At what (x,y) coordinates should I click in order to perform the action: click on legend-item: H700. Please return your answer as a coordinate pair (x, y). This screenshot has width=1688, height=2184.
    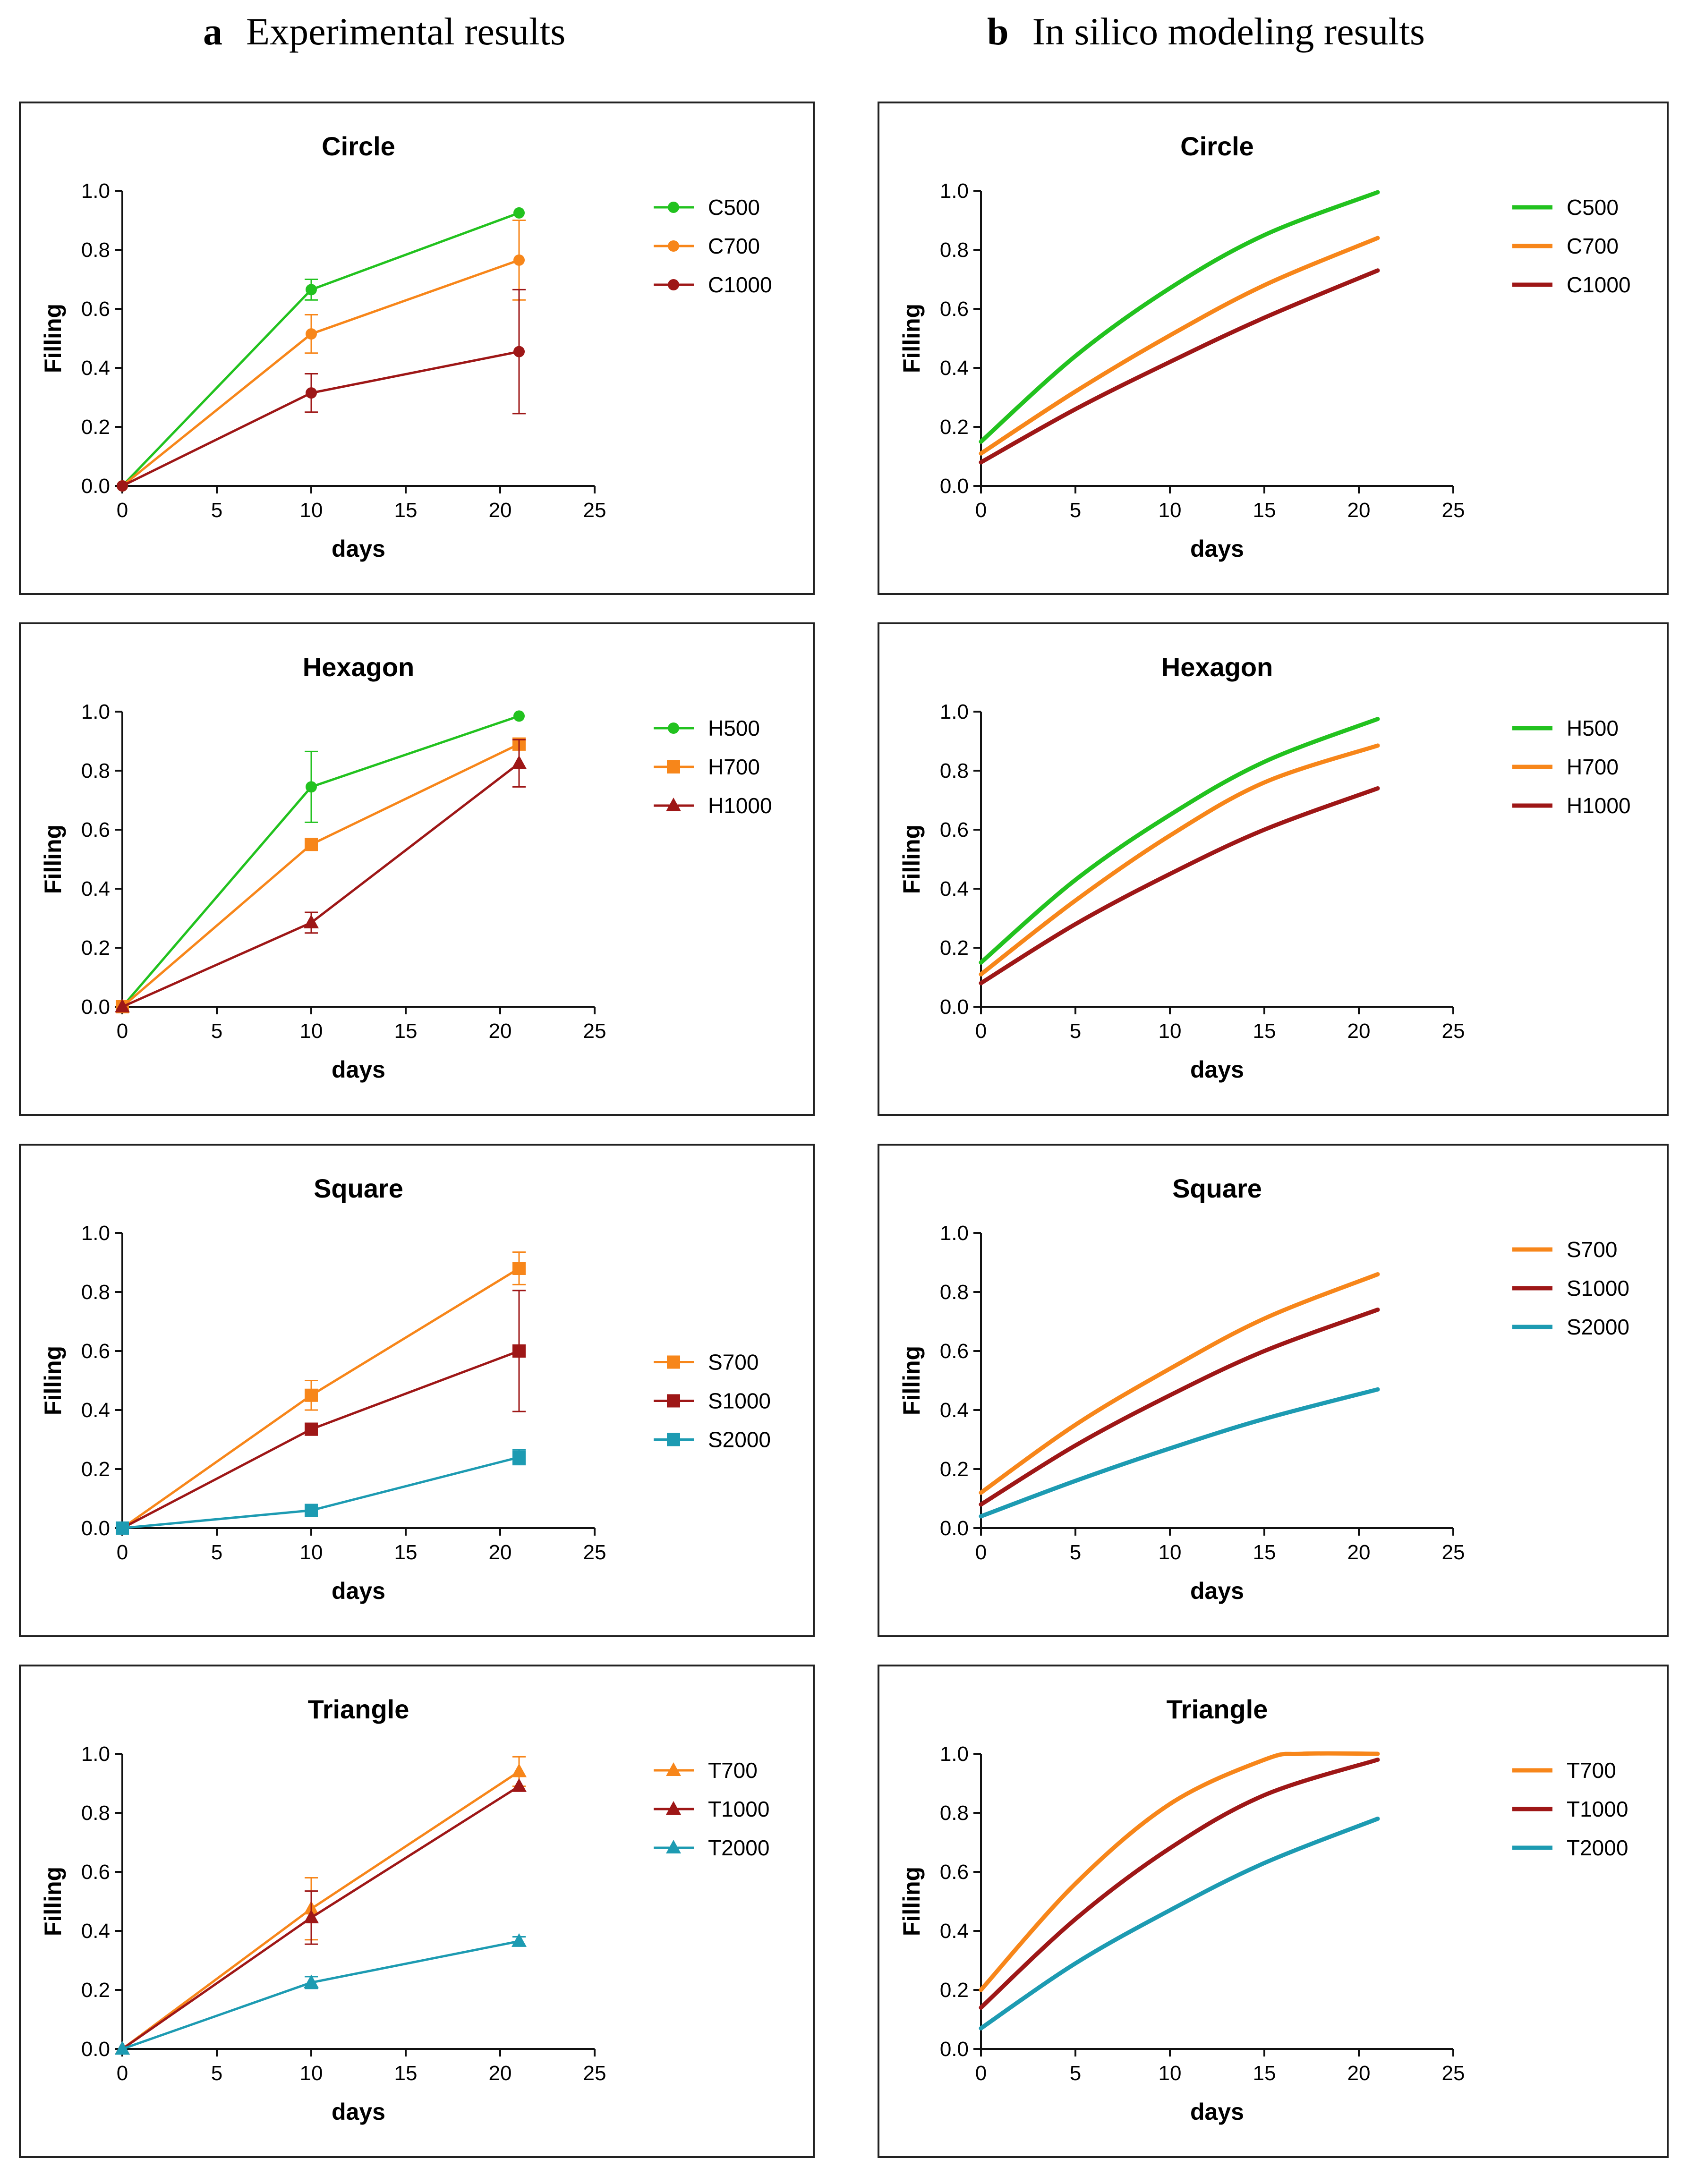
    Looking at the image, I should click on (707, 767).